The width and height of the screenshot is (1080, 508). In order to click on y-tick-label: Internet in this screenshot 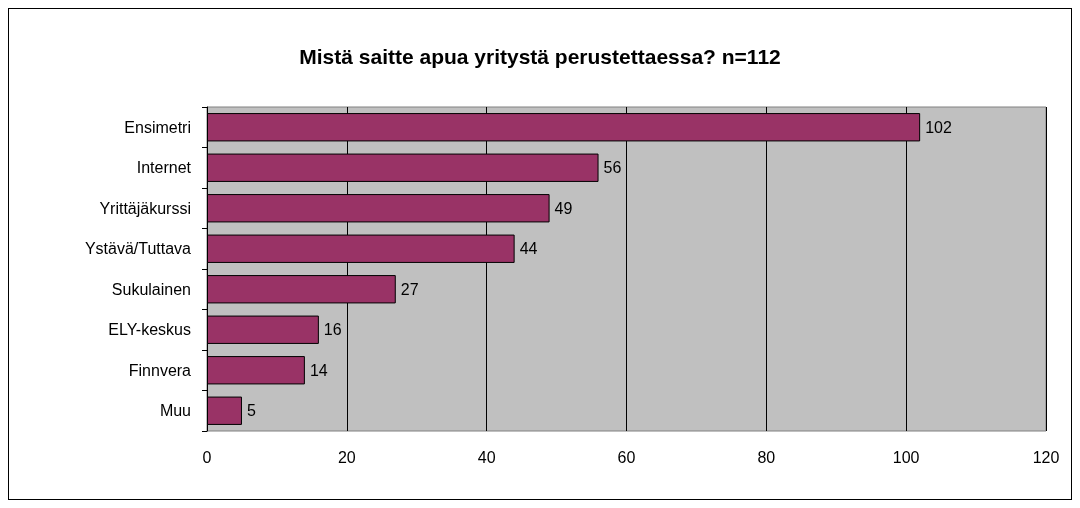, I will do `click(164, 168)`.